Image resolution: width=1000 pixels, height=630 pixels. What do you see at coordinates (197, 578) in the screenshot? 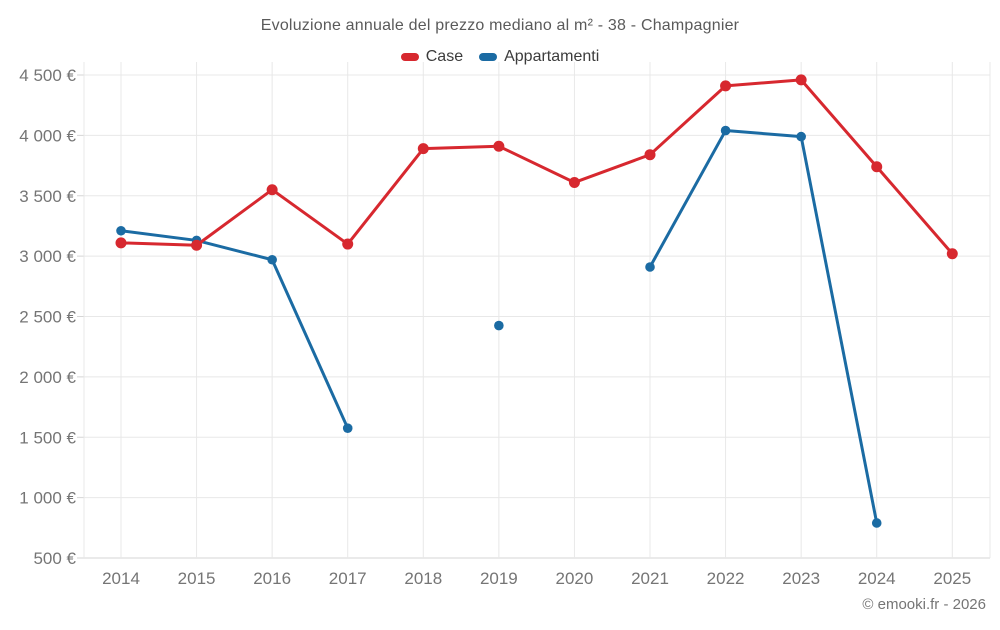
I see `x-tick-label: 2015` at bounding box center [197, 578].